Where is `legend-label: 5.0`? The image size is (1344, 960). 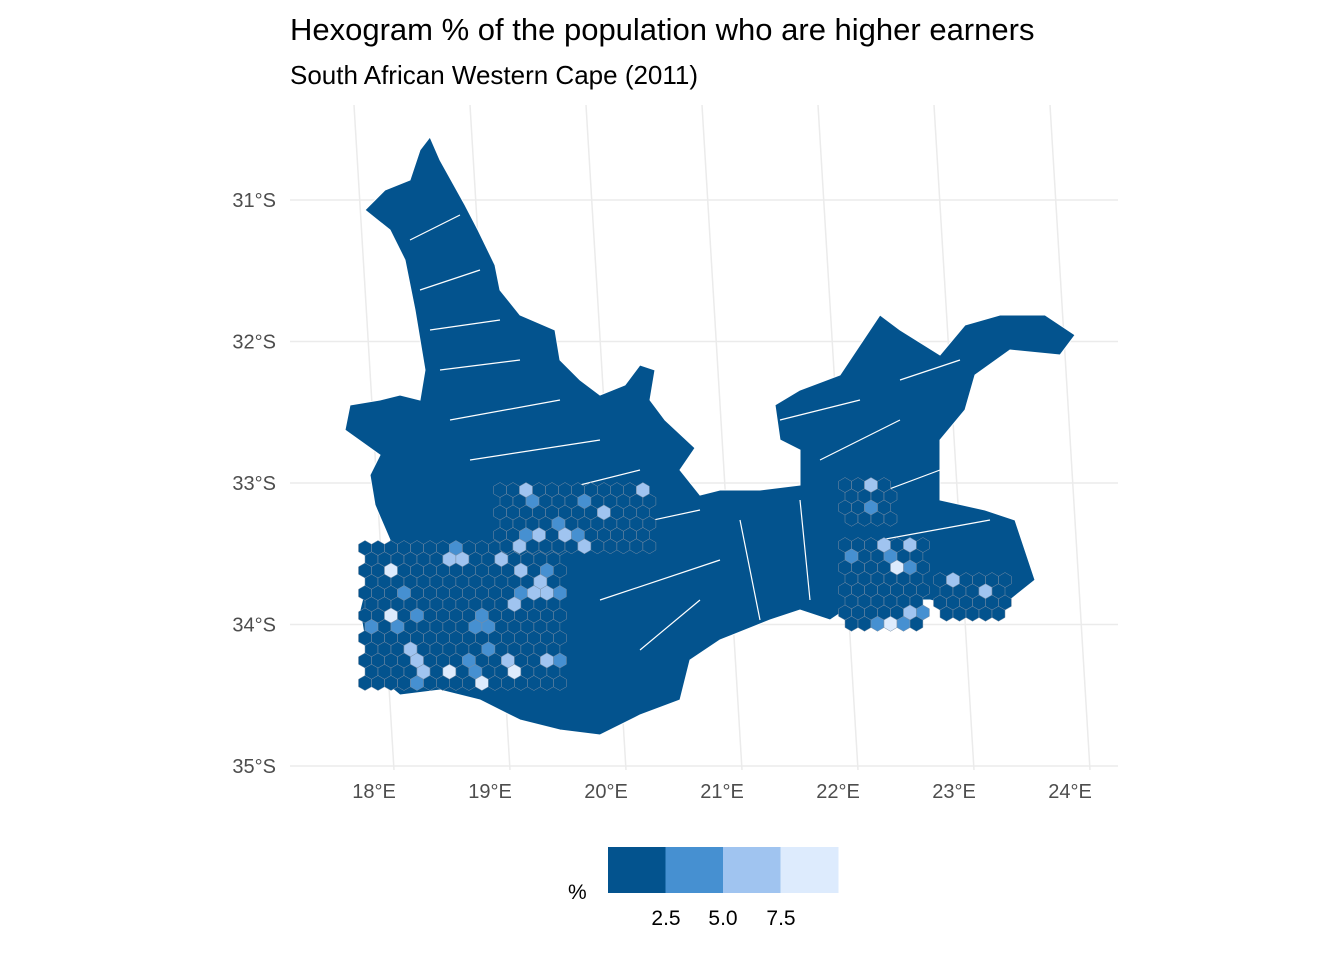
legend-label: 5.0 is located at coordinates (722, 918).